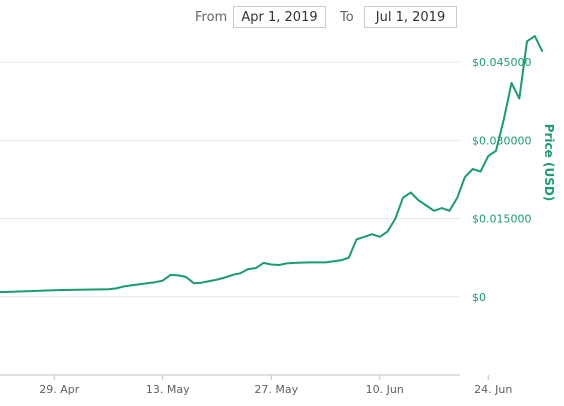 The width and height of the screenshot is (564, 406). I want to click on x-axis-ticks: 29. Apr 13. May 27. May 10. Jun 24. Jun, so click(275, 385).